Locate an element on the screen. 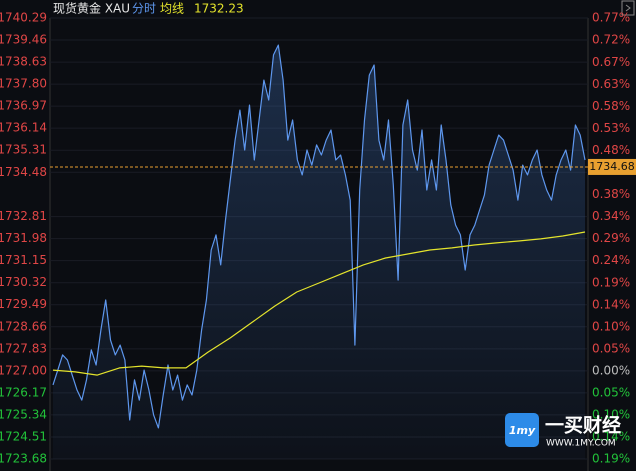 The height and width of the screenshot is (471, 636). y2-tick-label: 0.63% is located at coordinates (611, 84).